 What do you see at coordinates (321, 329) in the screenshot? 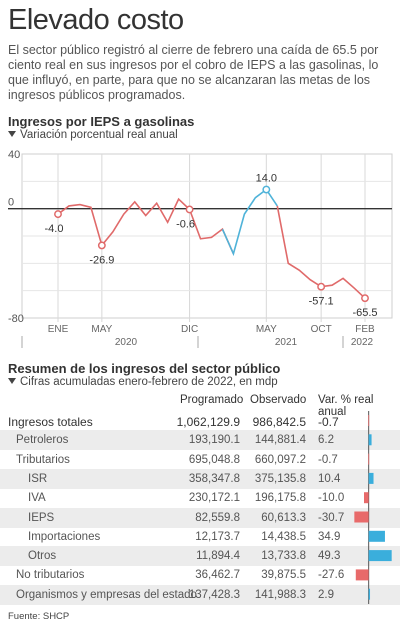
I see `x-tick-label: OCT` at bounding box center [321, 329].